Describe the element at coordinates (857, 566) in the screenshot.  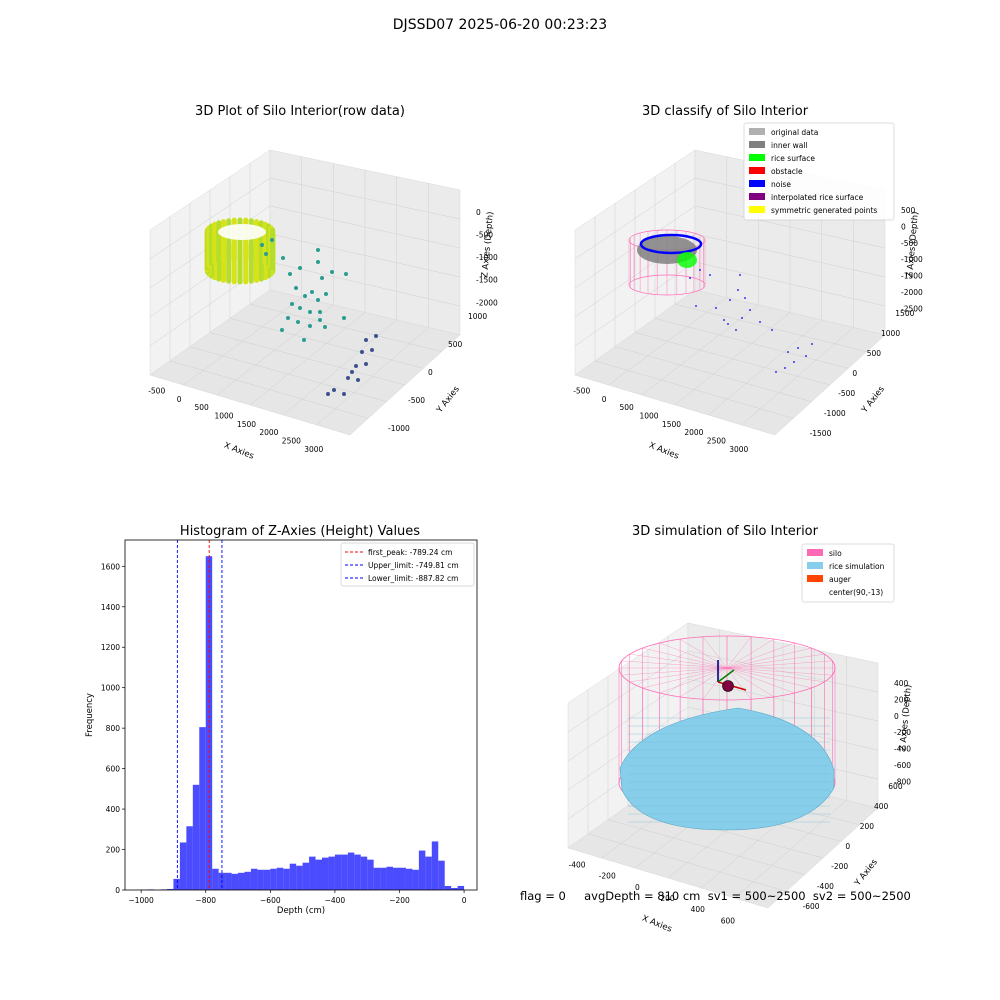
I see `simulation-legend-entry-label: rice simulation` at that location.